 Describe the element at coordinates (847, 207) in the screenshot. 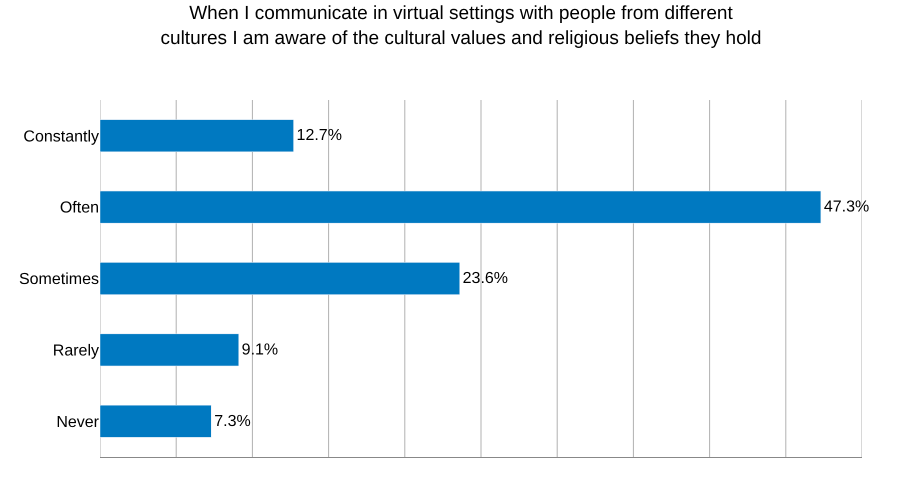

I see `data-label: 47.3%` at that location.